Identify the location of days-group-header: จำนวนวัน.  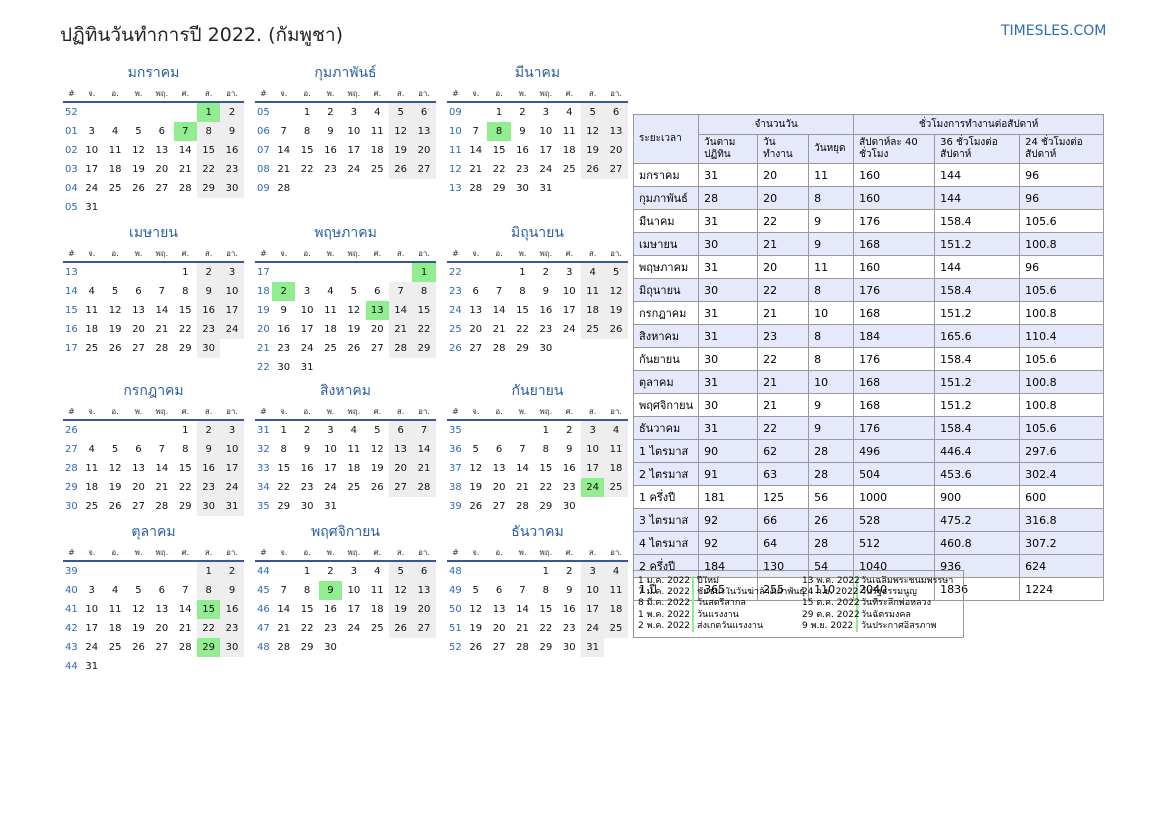
(776, 124).